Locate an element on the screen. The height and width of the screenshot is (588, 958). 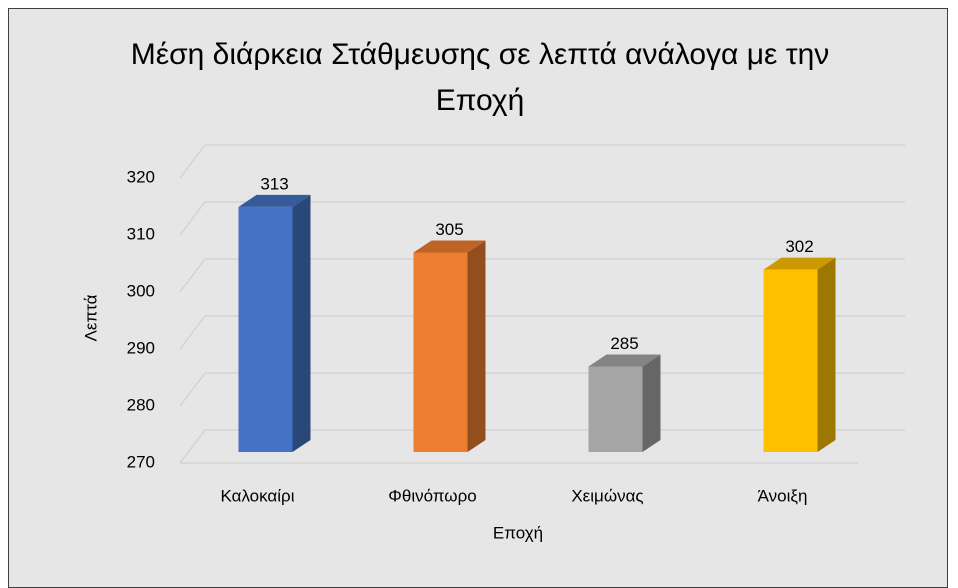
x-tick-label: Καλοκαίρι is located at coordinates (257, 495).